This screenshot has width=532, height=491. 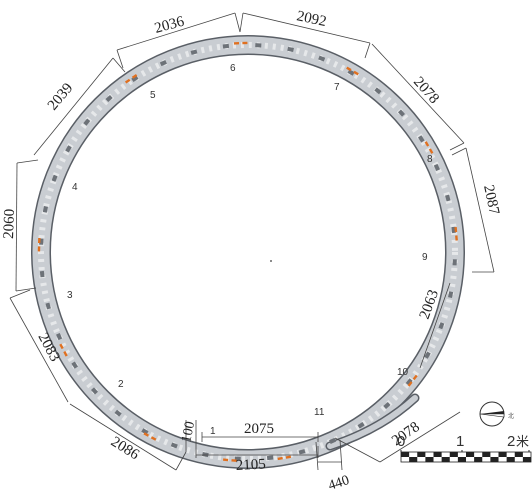 What do you see at coordinates (403, 372) in the screenshot?
I see `segment-label-10: 10` at bounding box center [403, 372].